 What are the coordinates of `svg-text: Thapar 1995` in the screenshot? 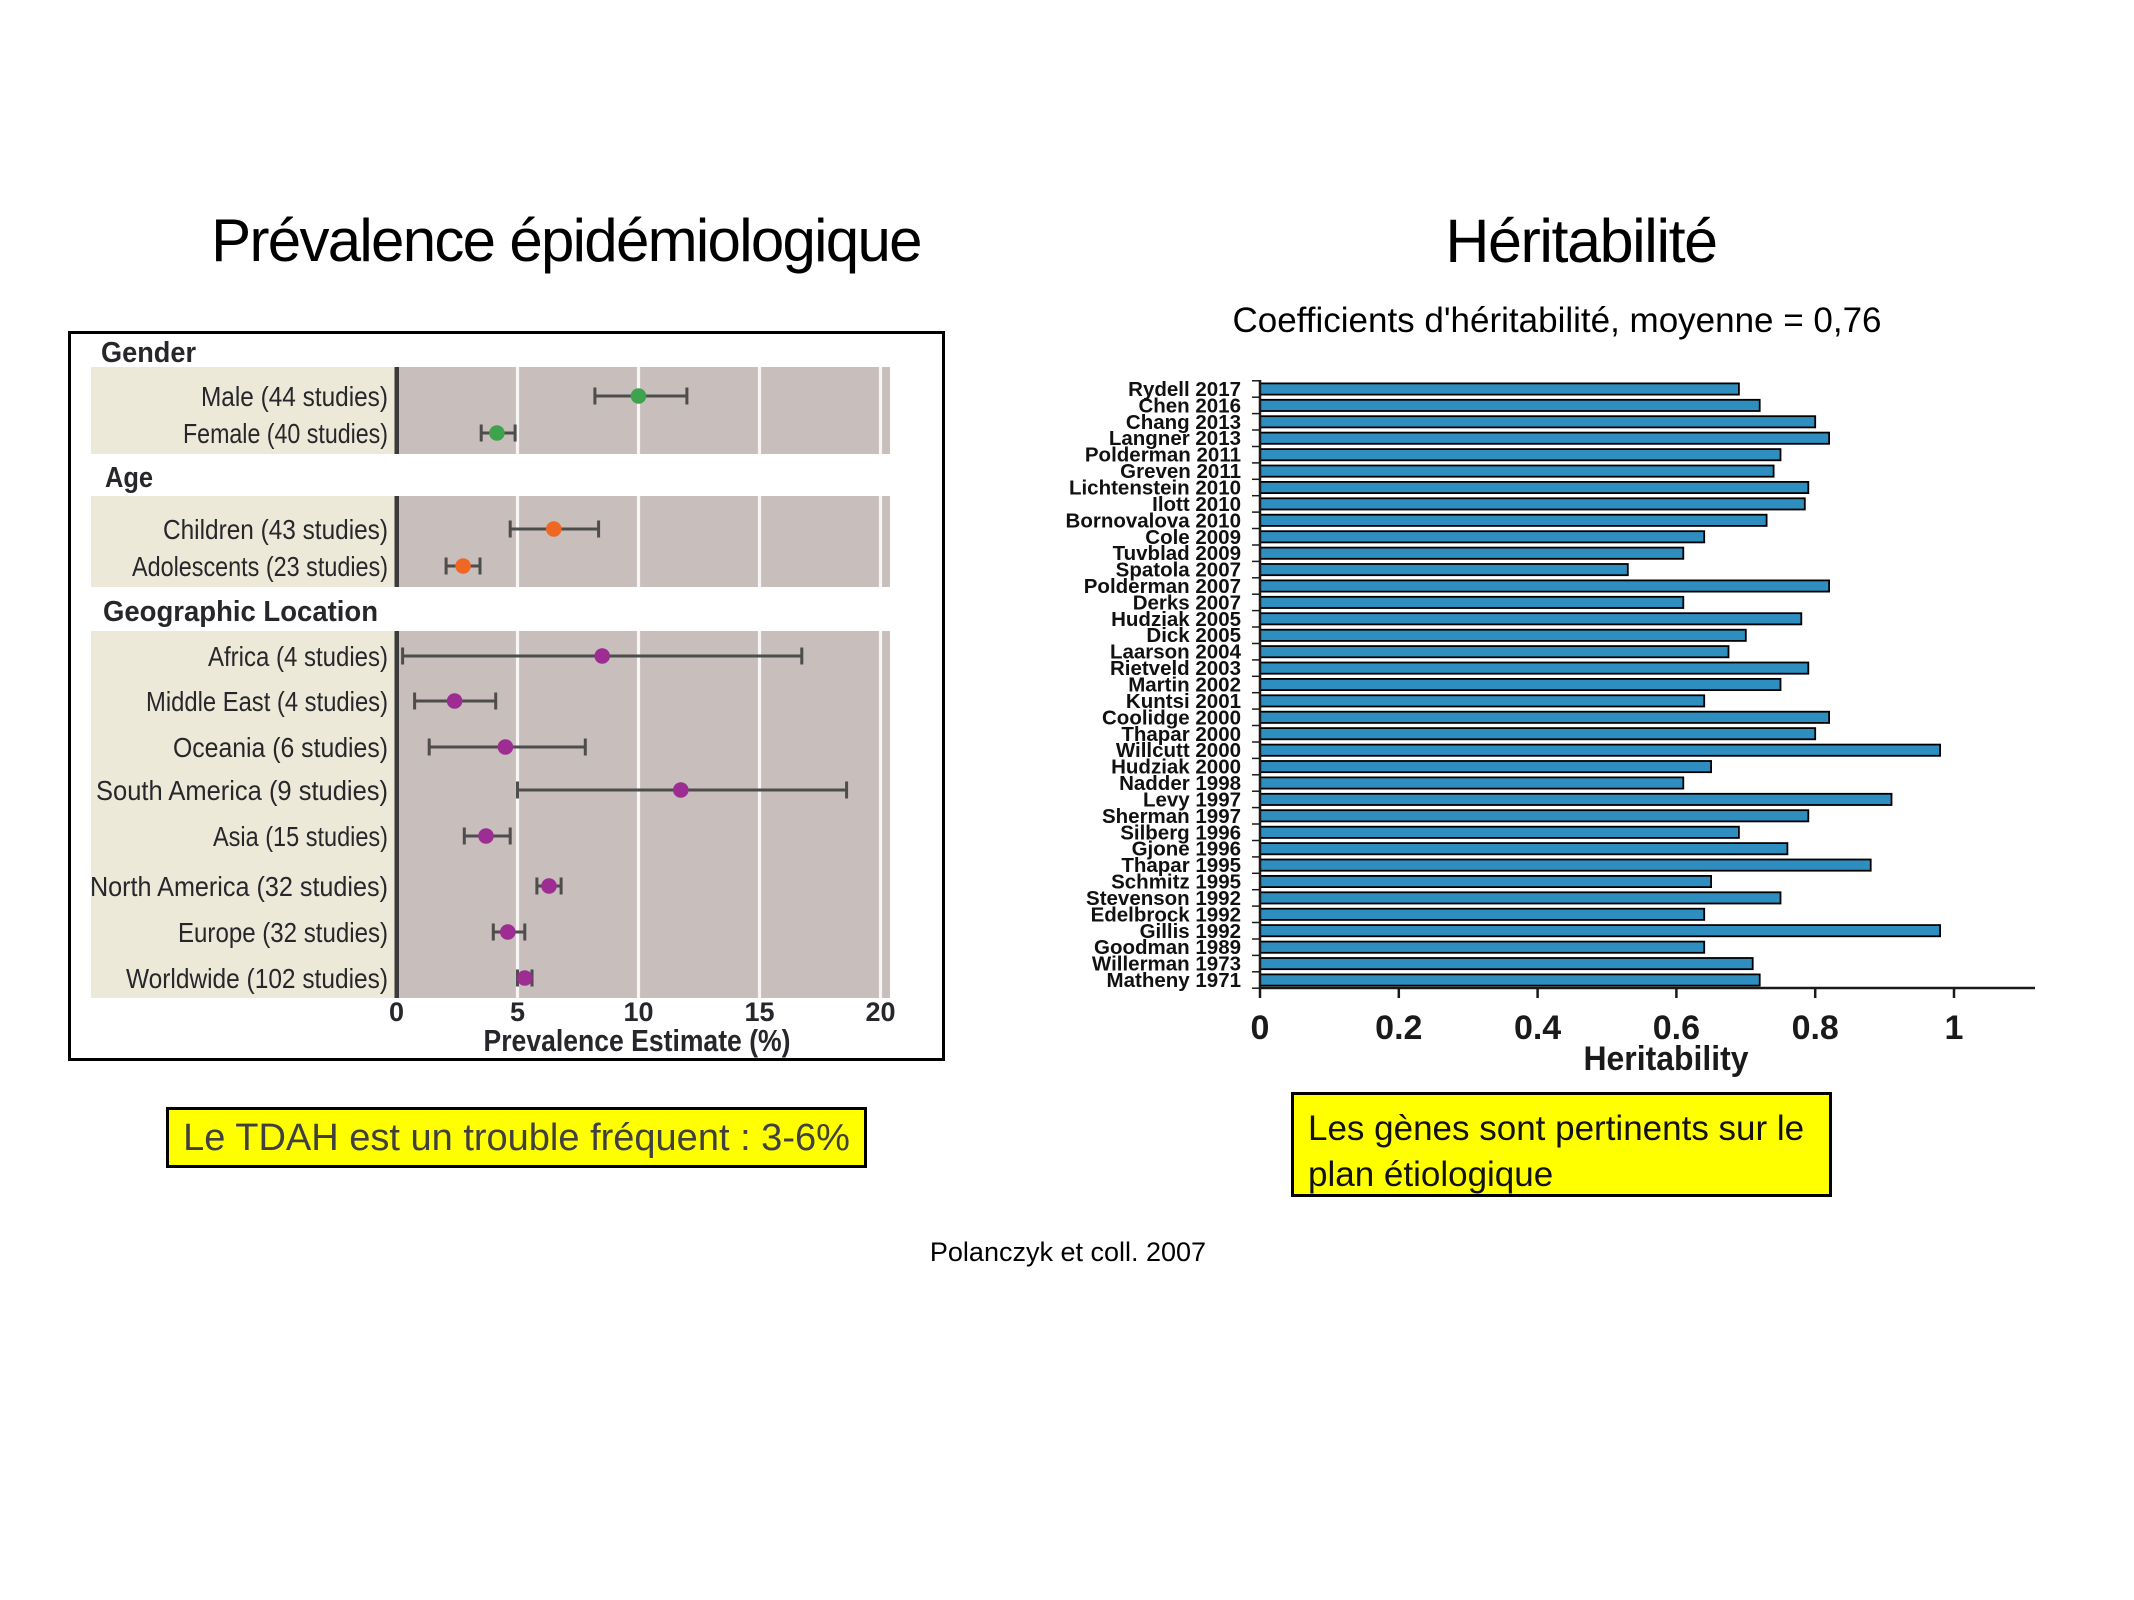 It's located at (1181, 865).